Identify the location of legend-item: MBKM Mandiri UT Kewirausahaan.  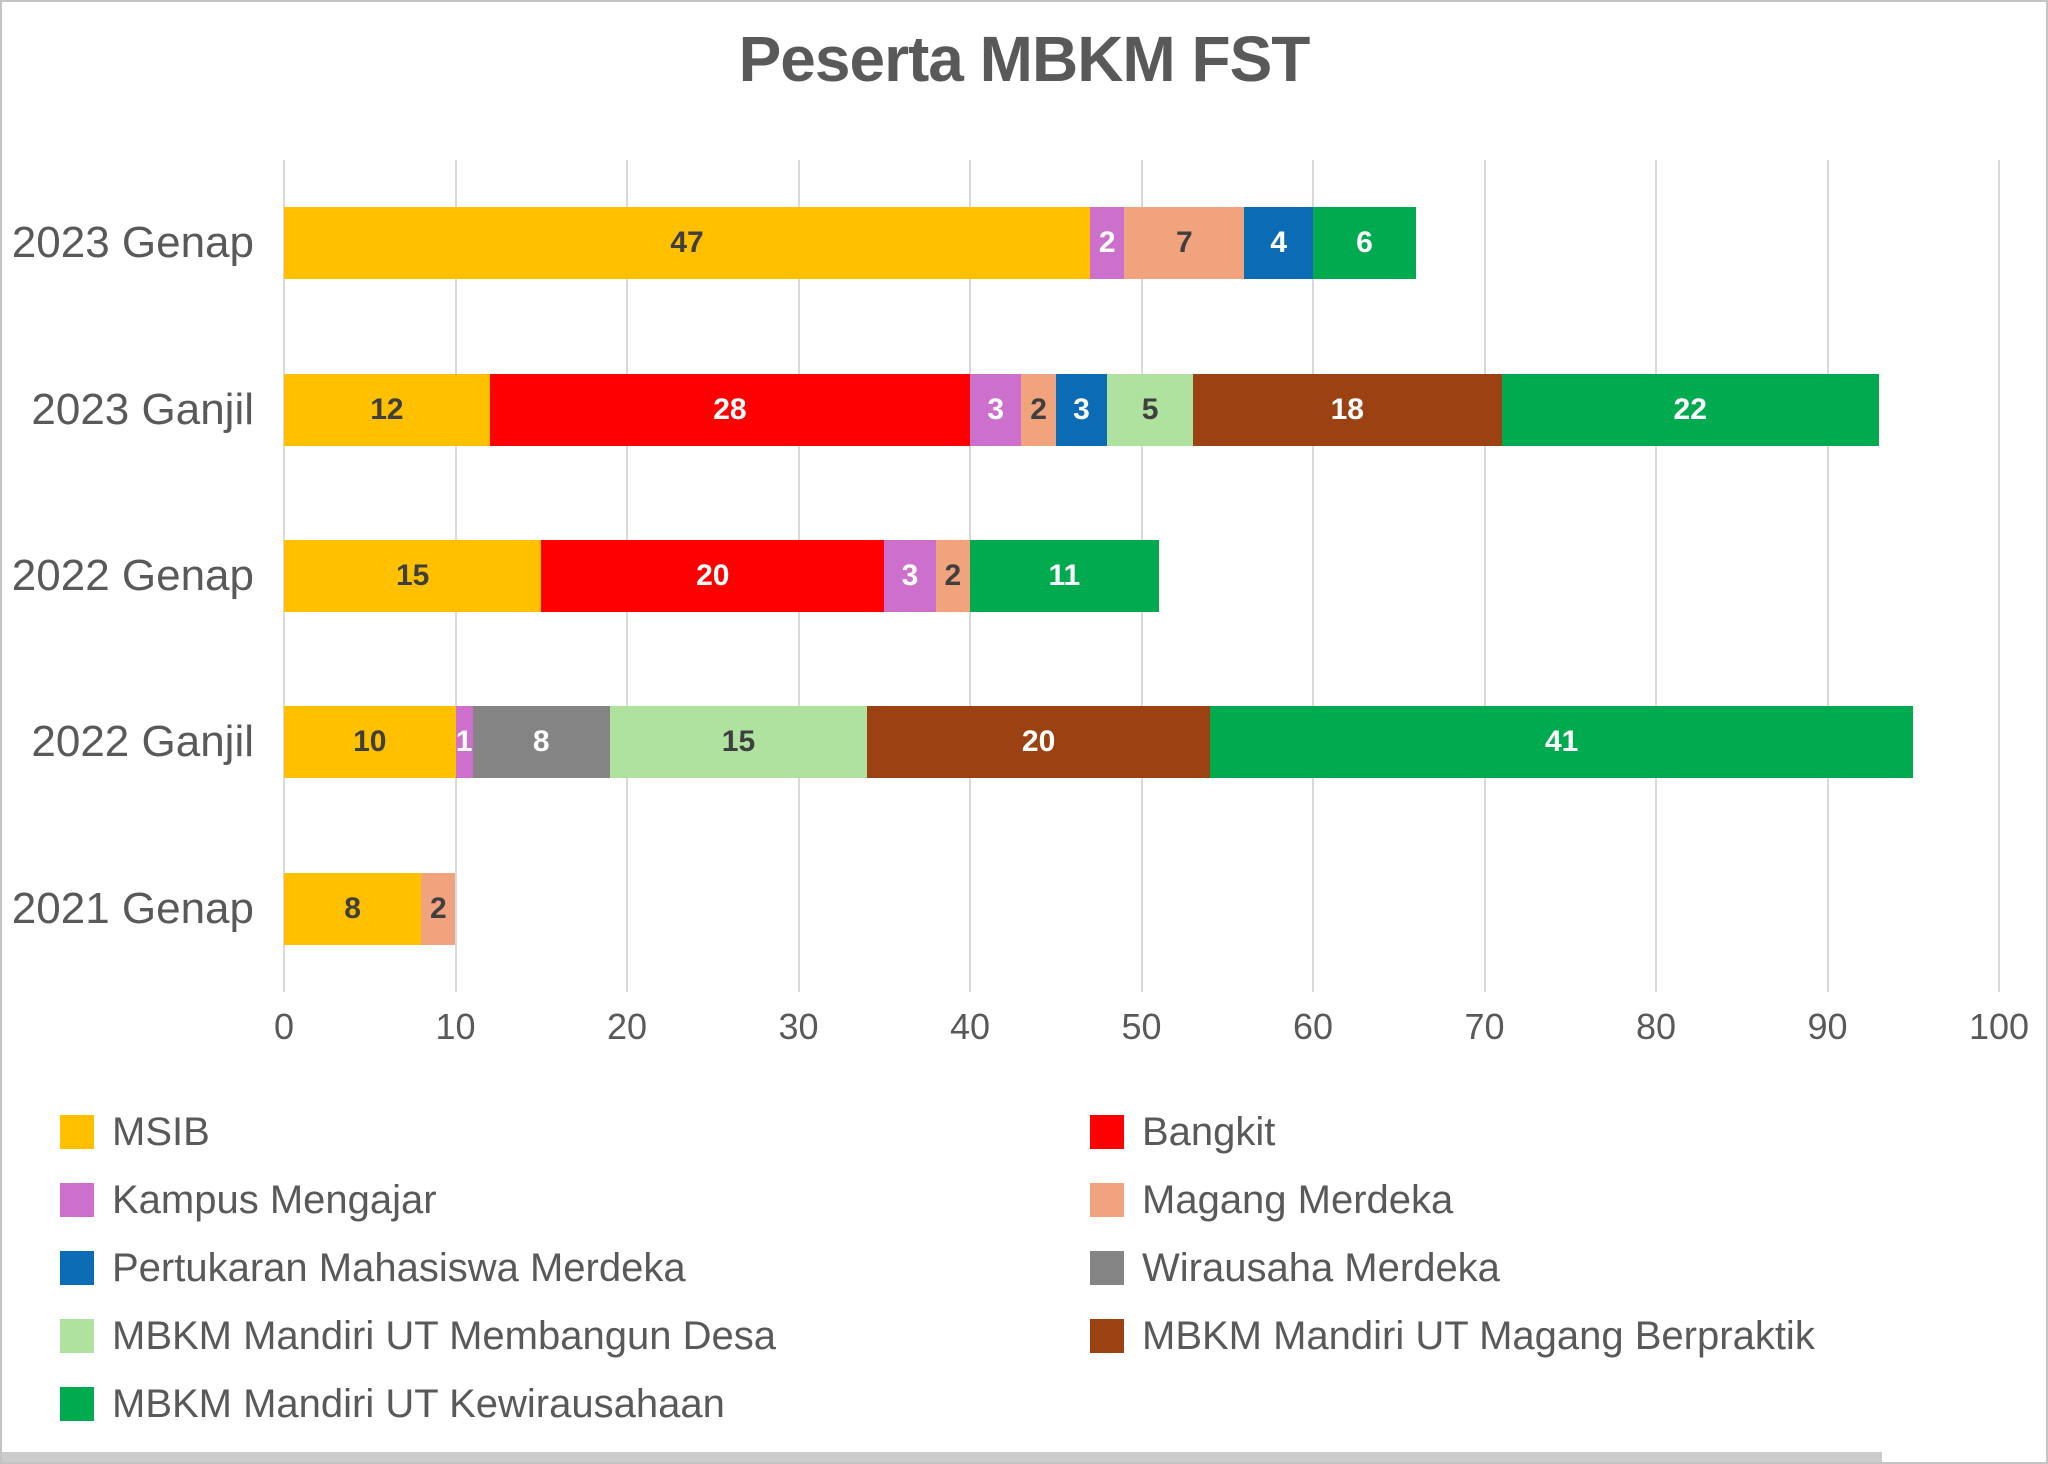
(575, 1404).